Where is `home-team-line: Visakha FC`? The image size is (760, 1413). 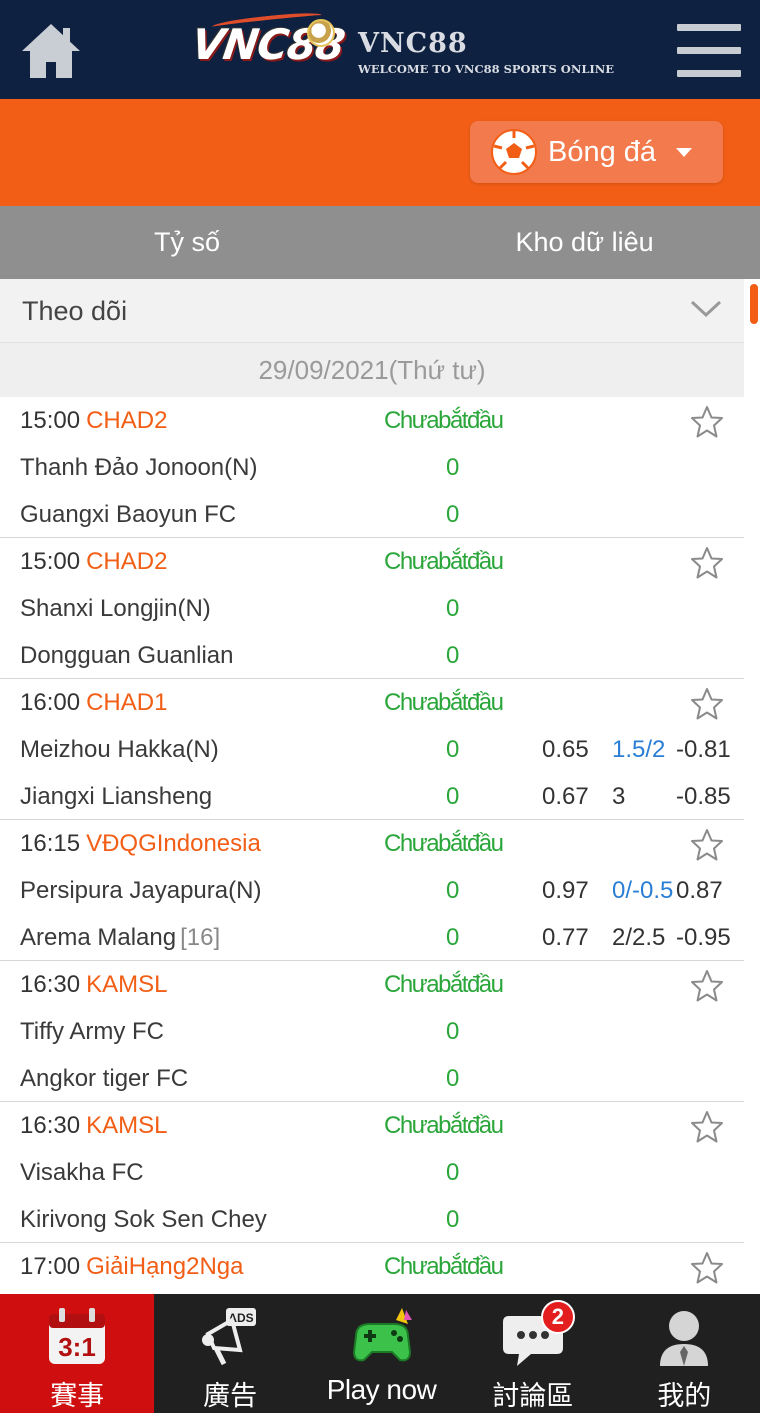
home-team-line: Visakha FC is located at coordinates (84, 1173).